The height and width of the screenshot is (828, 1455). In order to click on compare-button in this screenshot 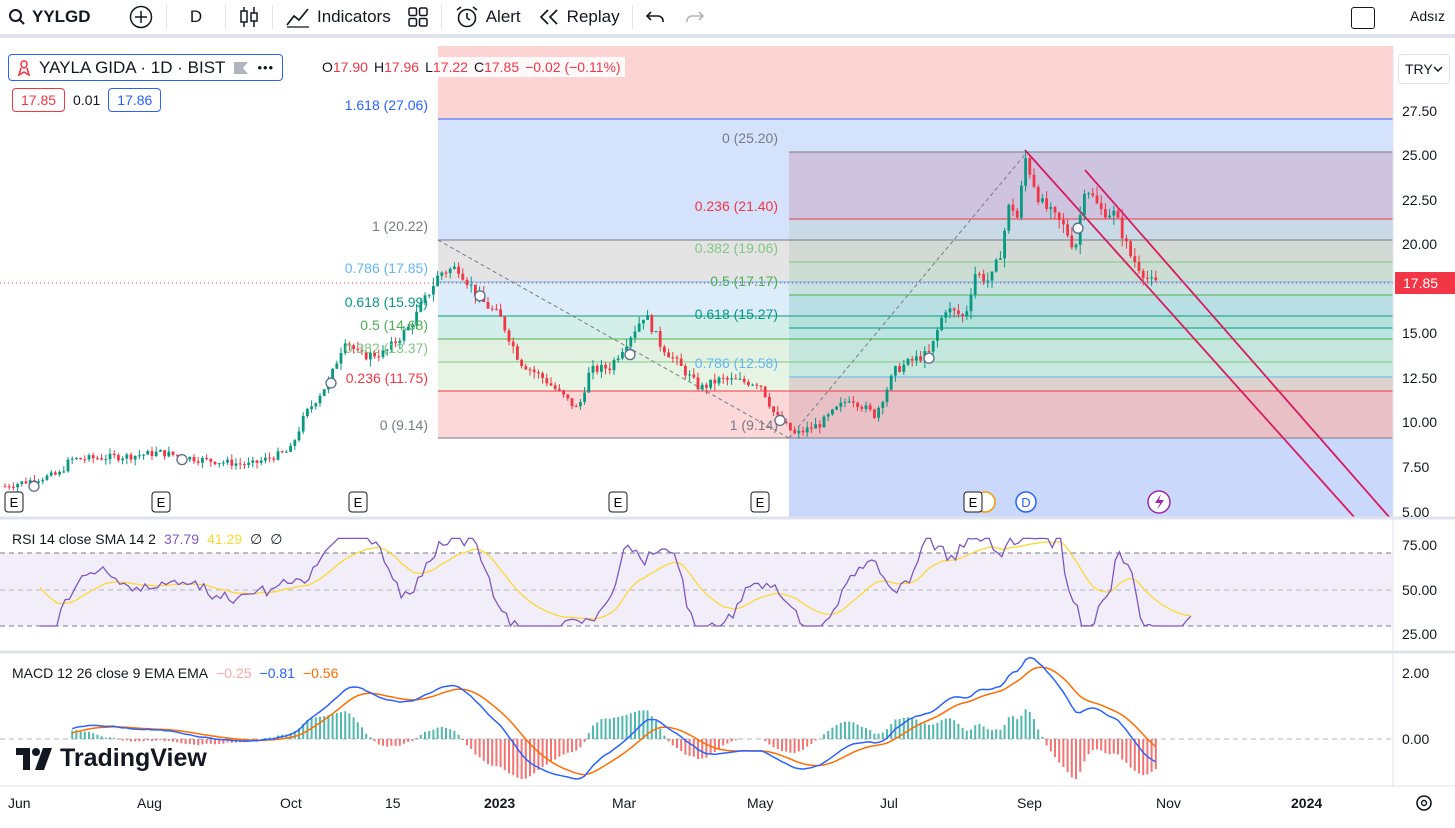, I will do `click(141, 18)`.